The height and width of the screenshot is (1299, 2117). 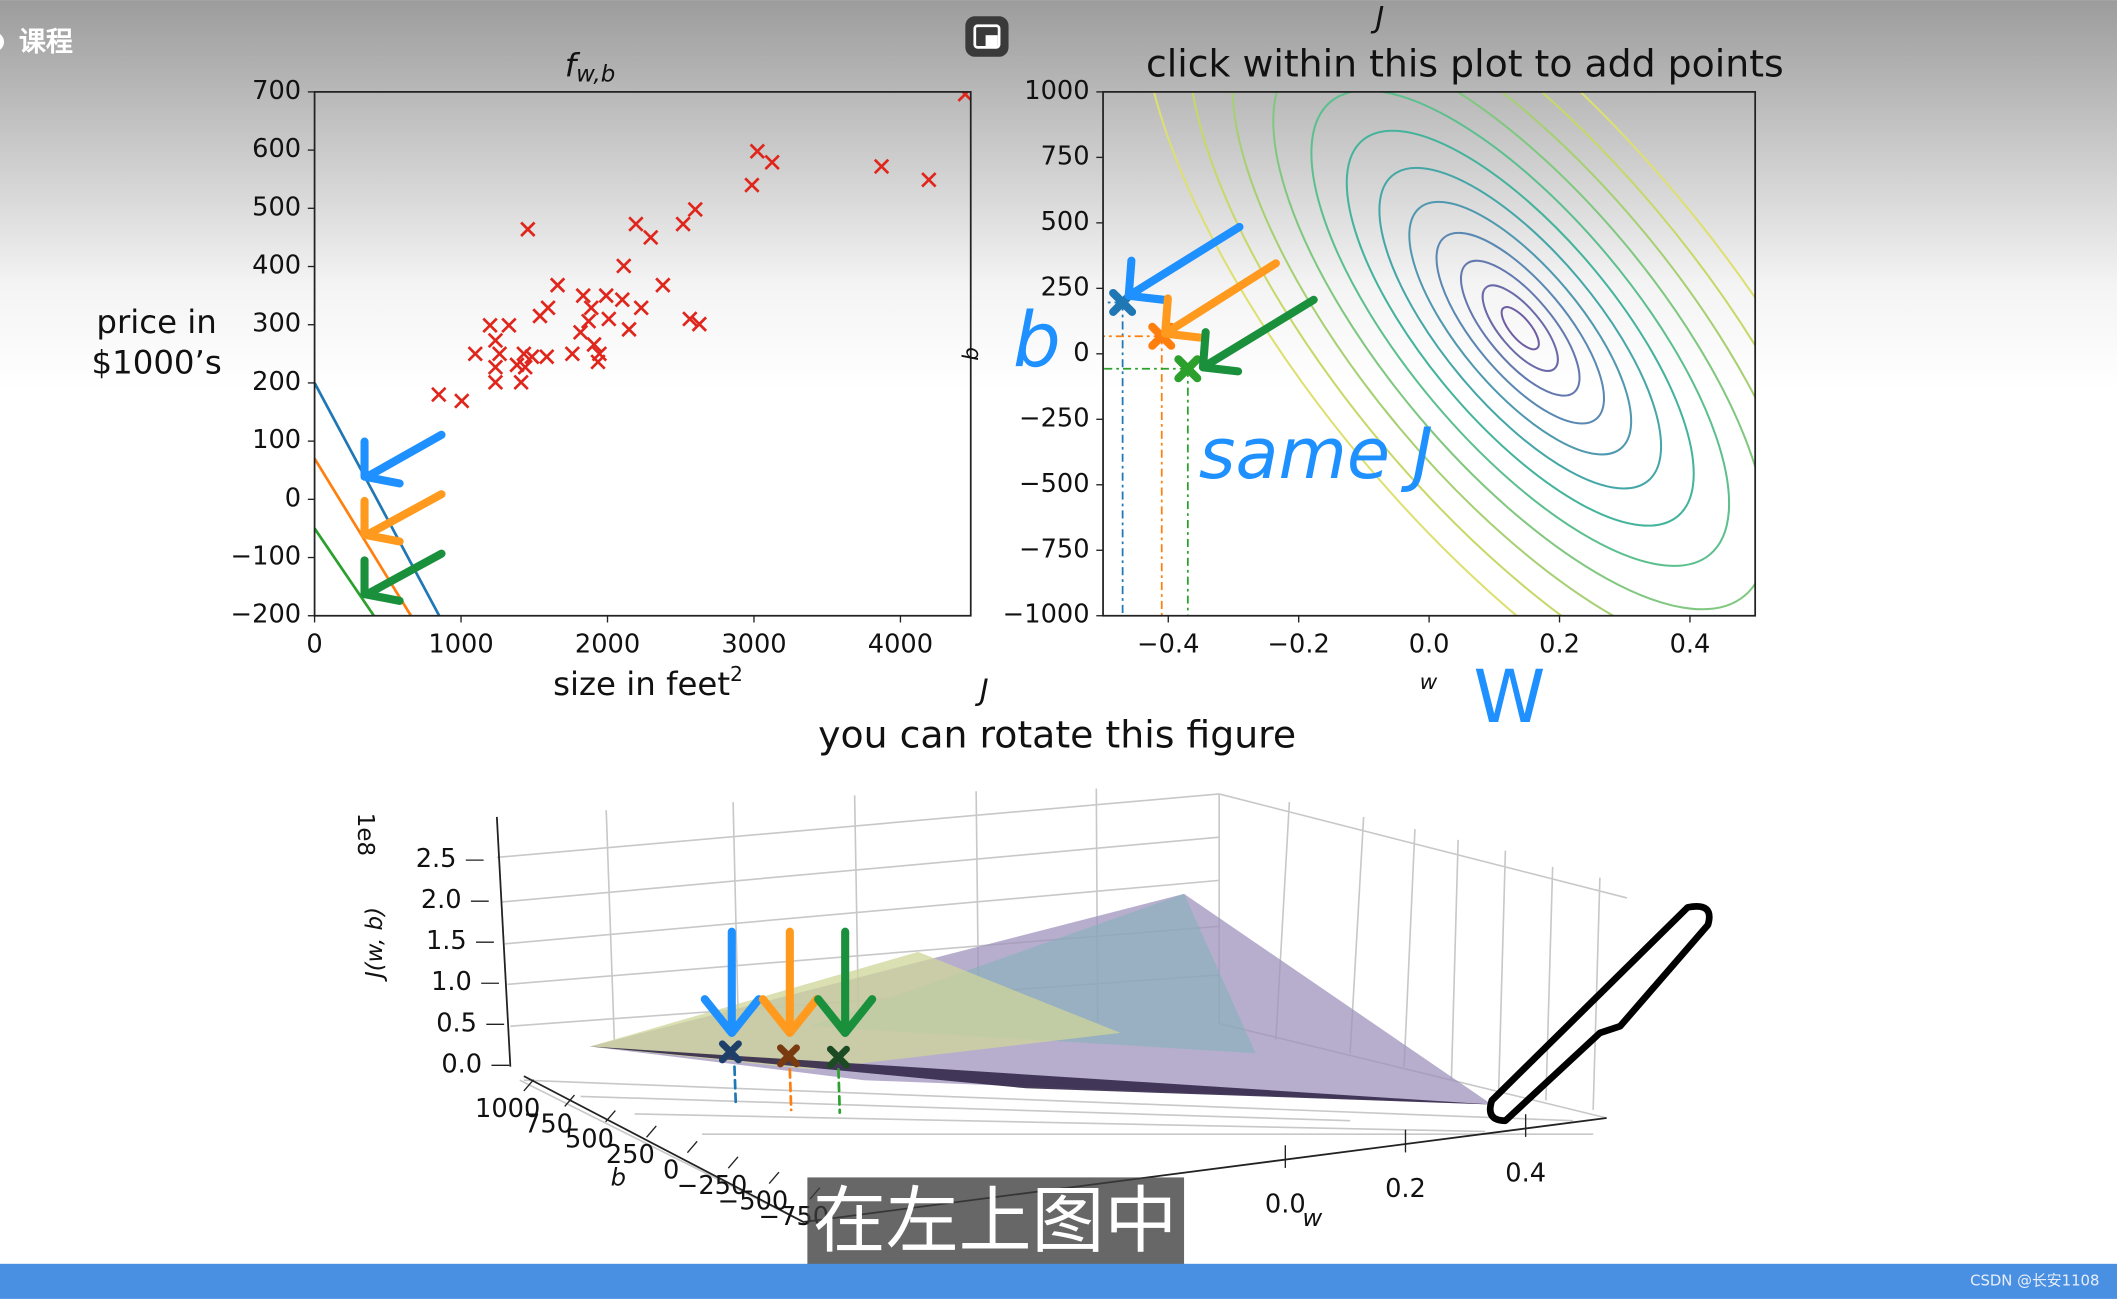 What do you see at coordinates (753, 644) in the screenshot?
I see `x-tick-label: 3000` at bounding box center [753, 644].